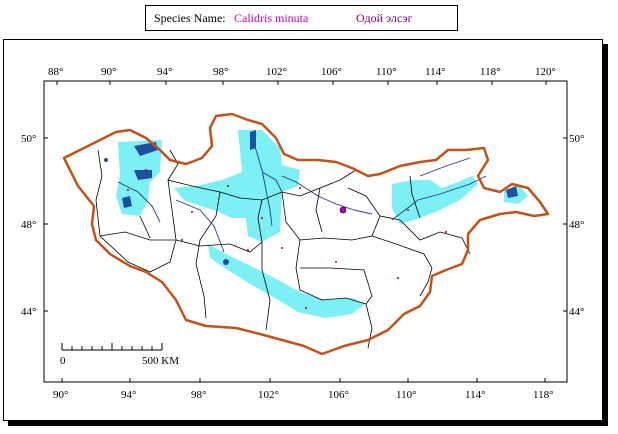  Describe the element at coordinates (253, 140) in the screenshot. I see `lake-khuvsgul` at that location.